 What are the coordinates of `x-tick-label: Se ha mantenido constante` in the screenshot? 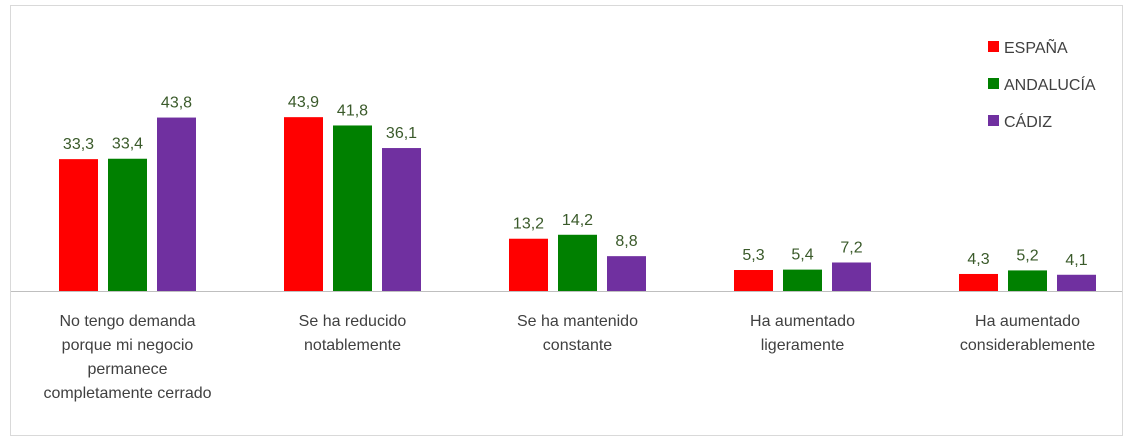 It's located at (577, 333).